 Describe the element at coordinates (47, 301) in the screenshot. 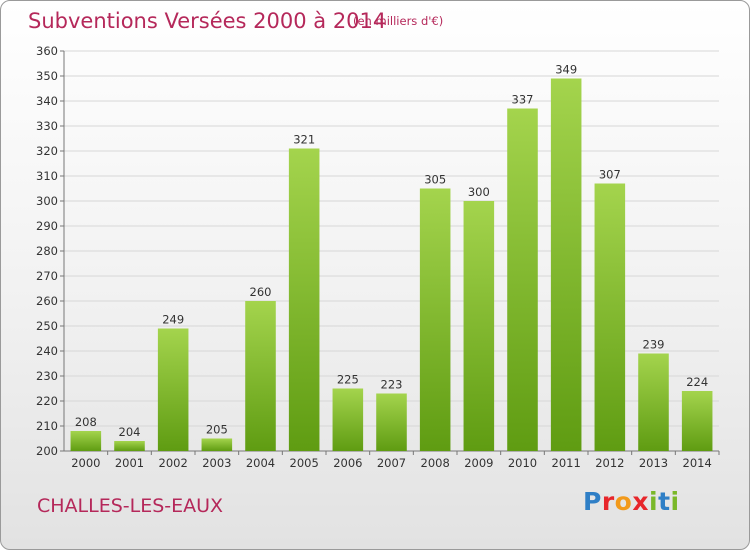

I see `y-tick-label: 260` at that location.